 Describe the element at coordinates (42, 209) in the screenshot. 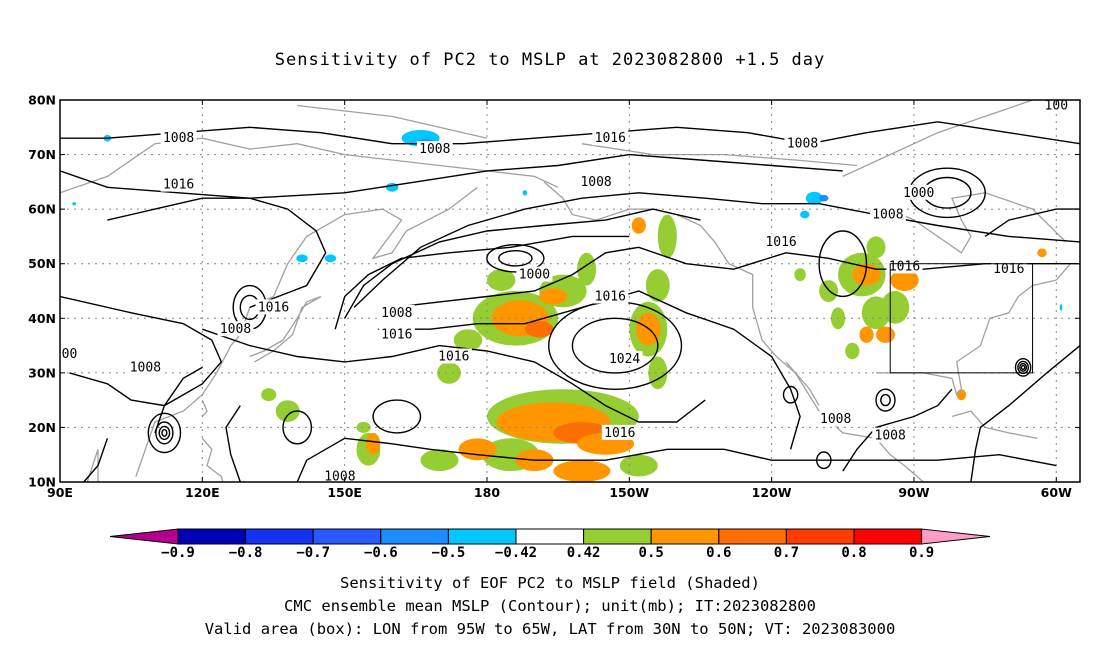

I see `lat-label: 60N` at that location.